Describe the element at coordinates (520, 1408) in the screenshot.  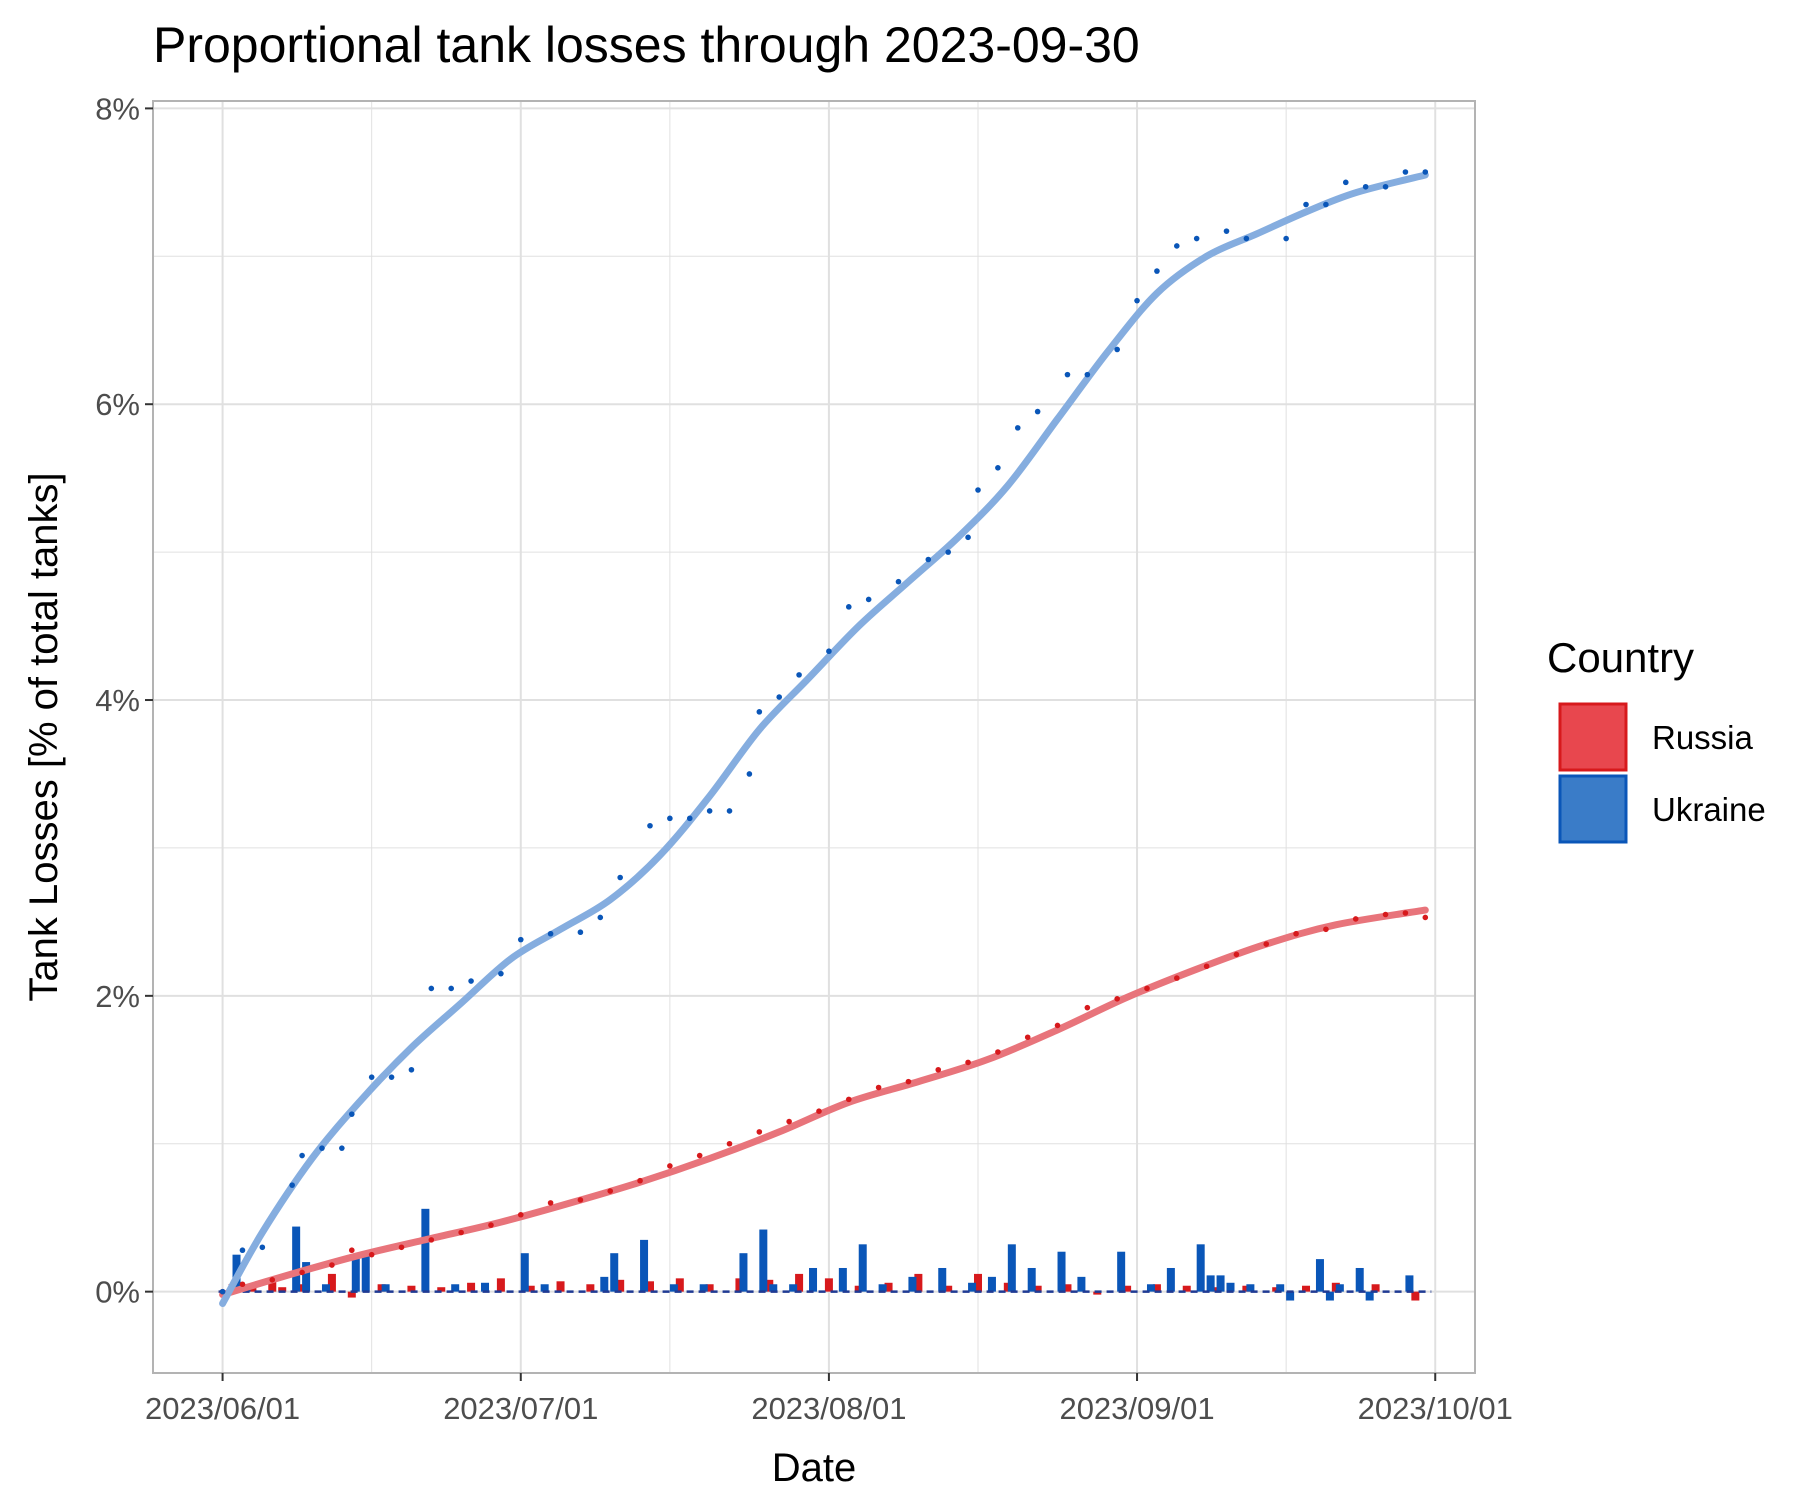
I see `x-tick-label: 2023/07/01` at that location.